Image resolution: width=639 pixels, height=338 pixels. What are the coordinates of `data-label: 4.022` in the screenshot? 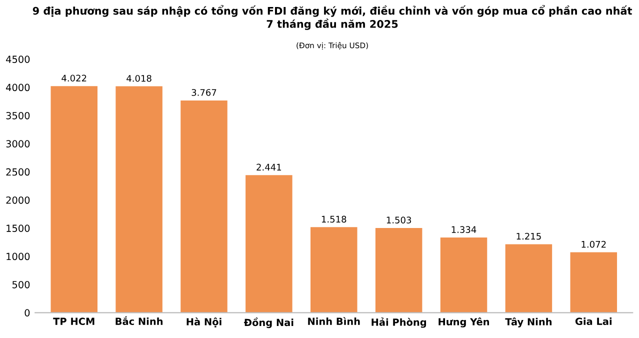 It's located at (74, 78).